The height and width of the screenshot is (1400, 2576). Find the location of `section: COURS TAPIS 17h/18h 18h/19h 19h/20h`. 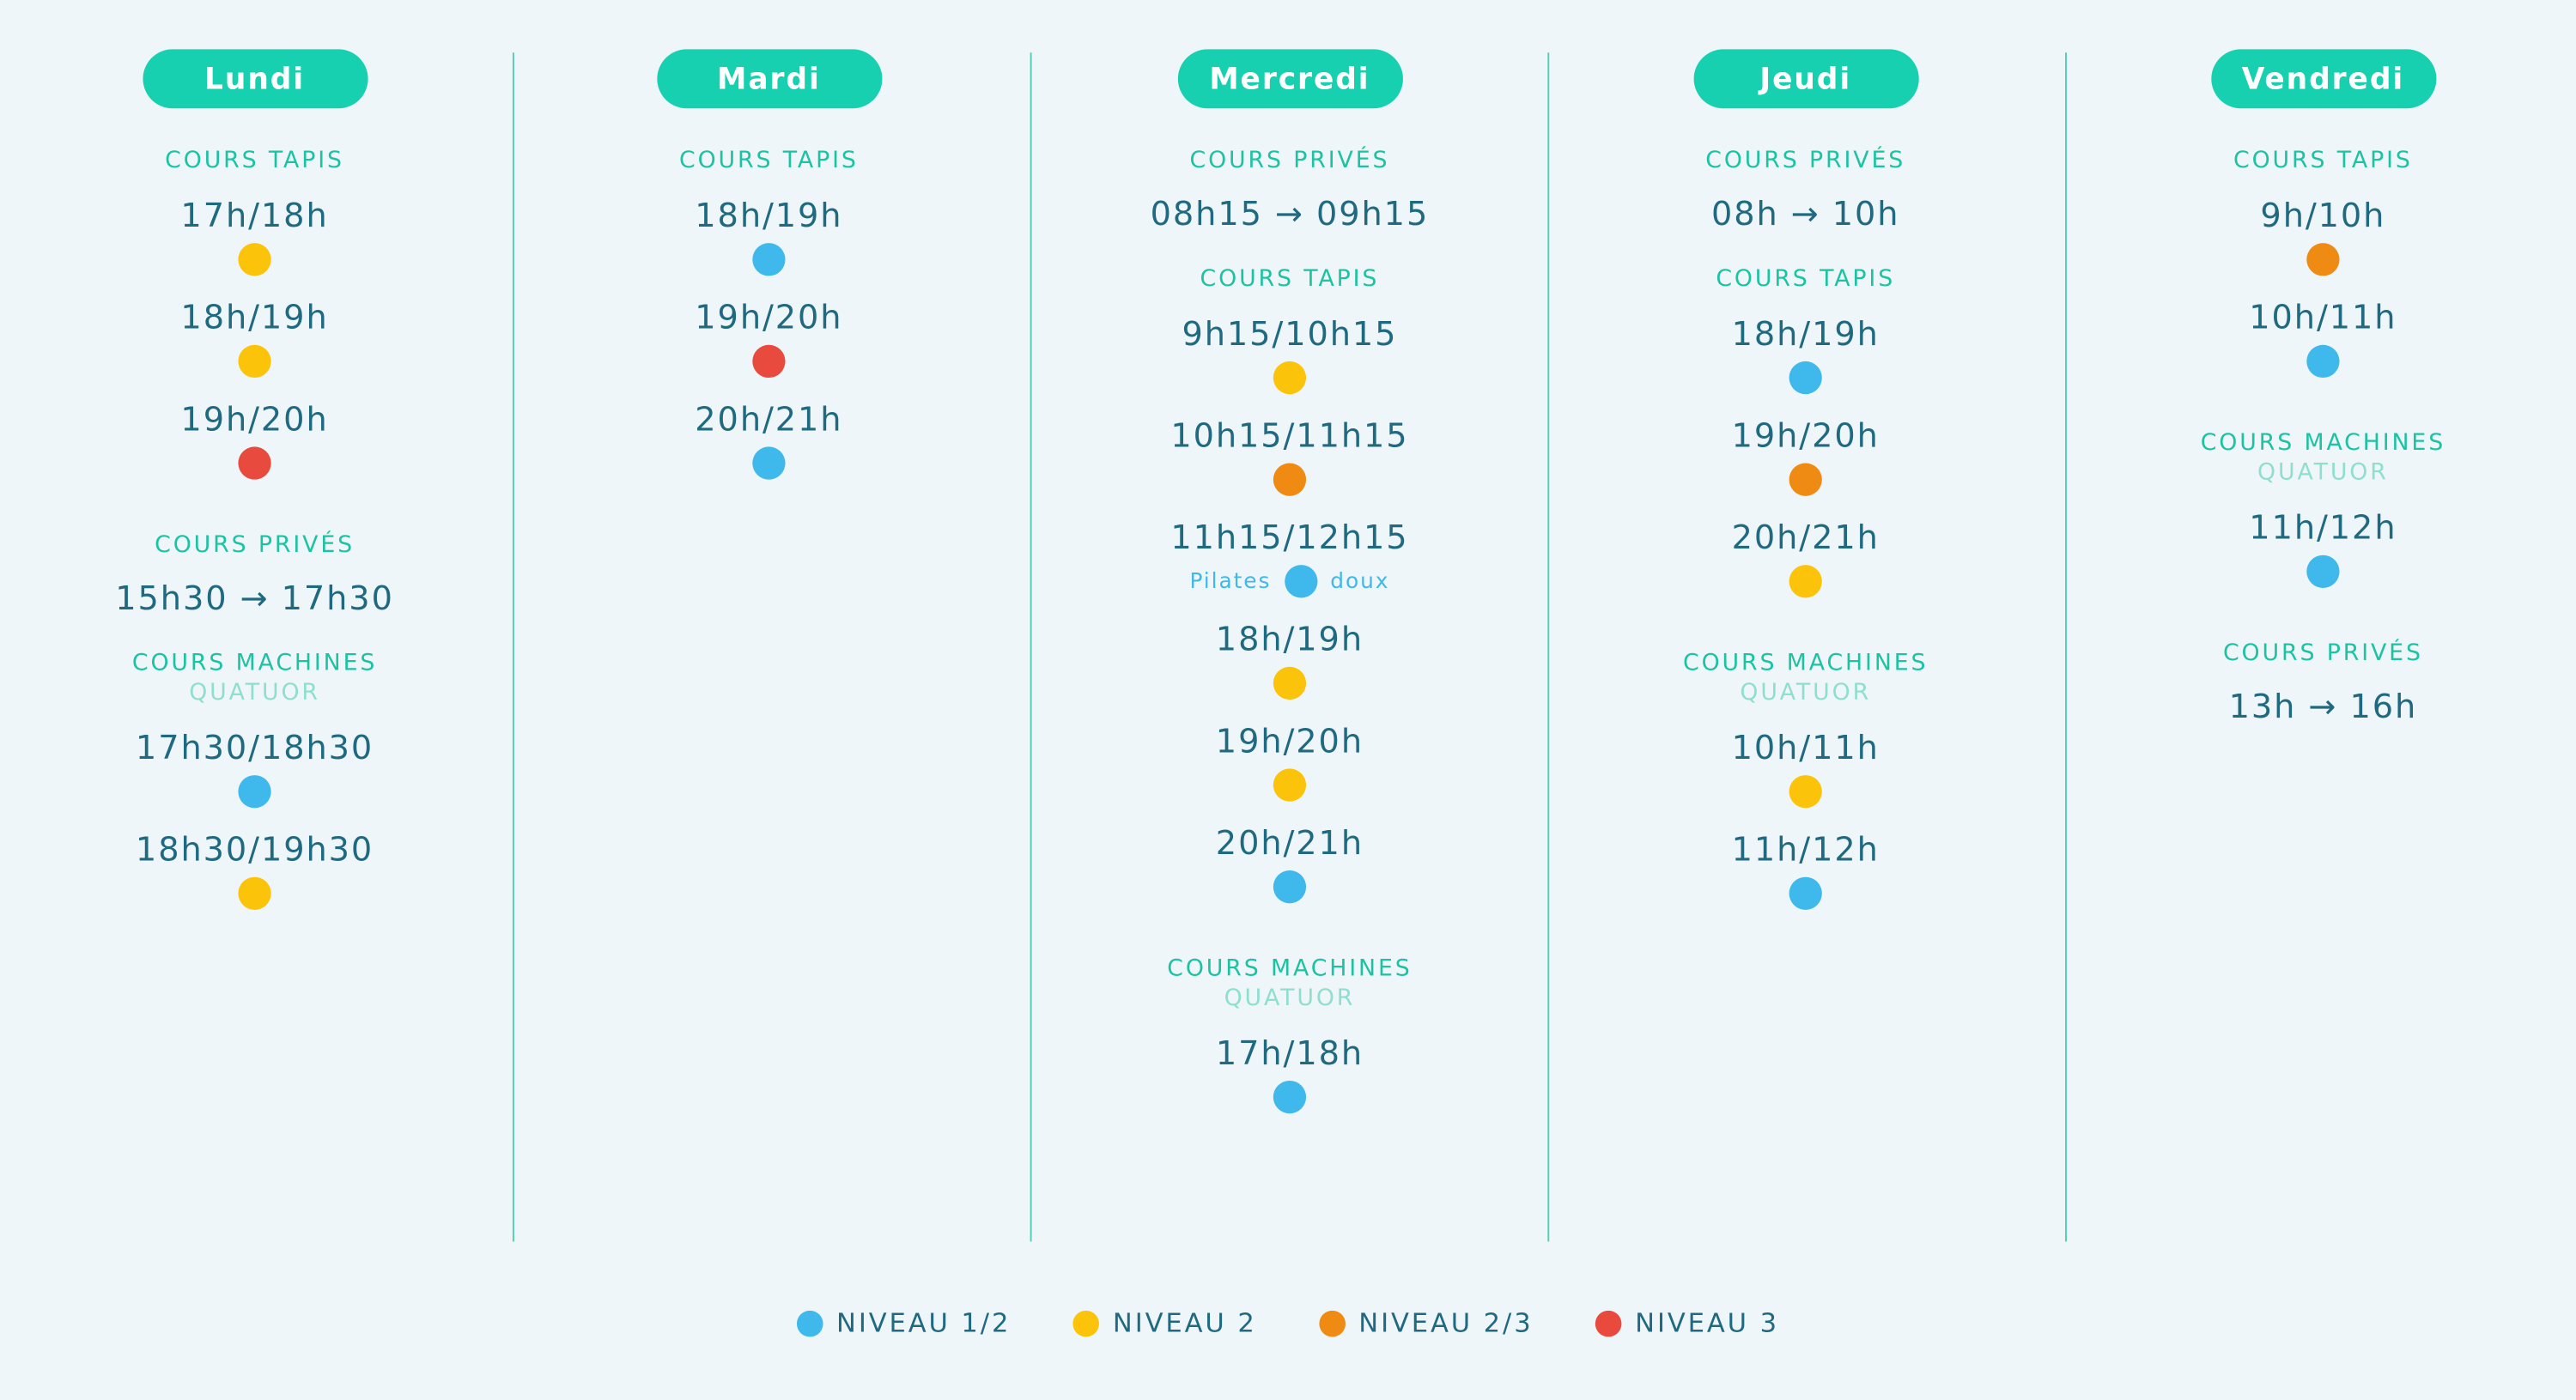

section: COURS TAPIS 17h/18h 18h/19h 19h/20h is located at coordinates (254, 323).